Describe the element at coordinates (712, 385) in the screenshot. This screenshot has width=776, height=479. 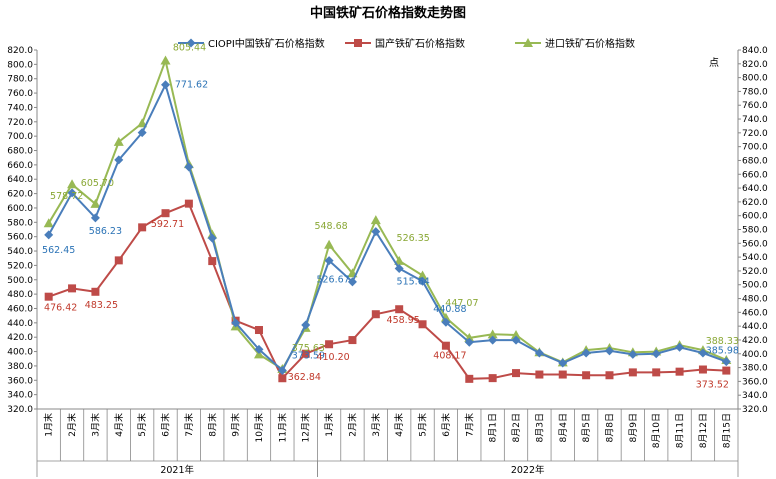
I see `data-label: 373.52` at that location.